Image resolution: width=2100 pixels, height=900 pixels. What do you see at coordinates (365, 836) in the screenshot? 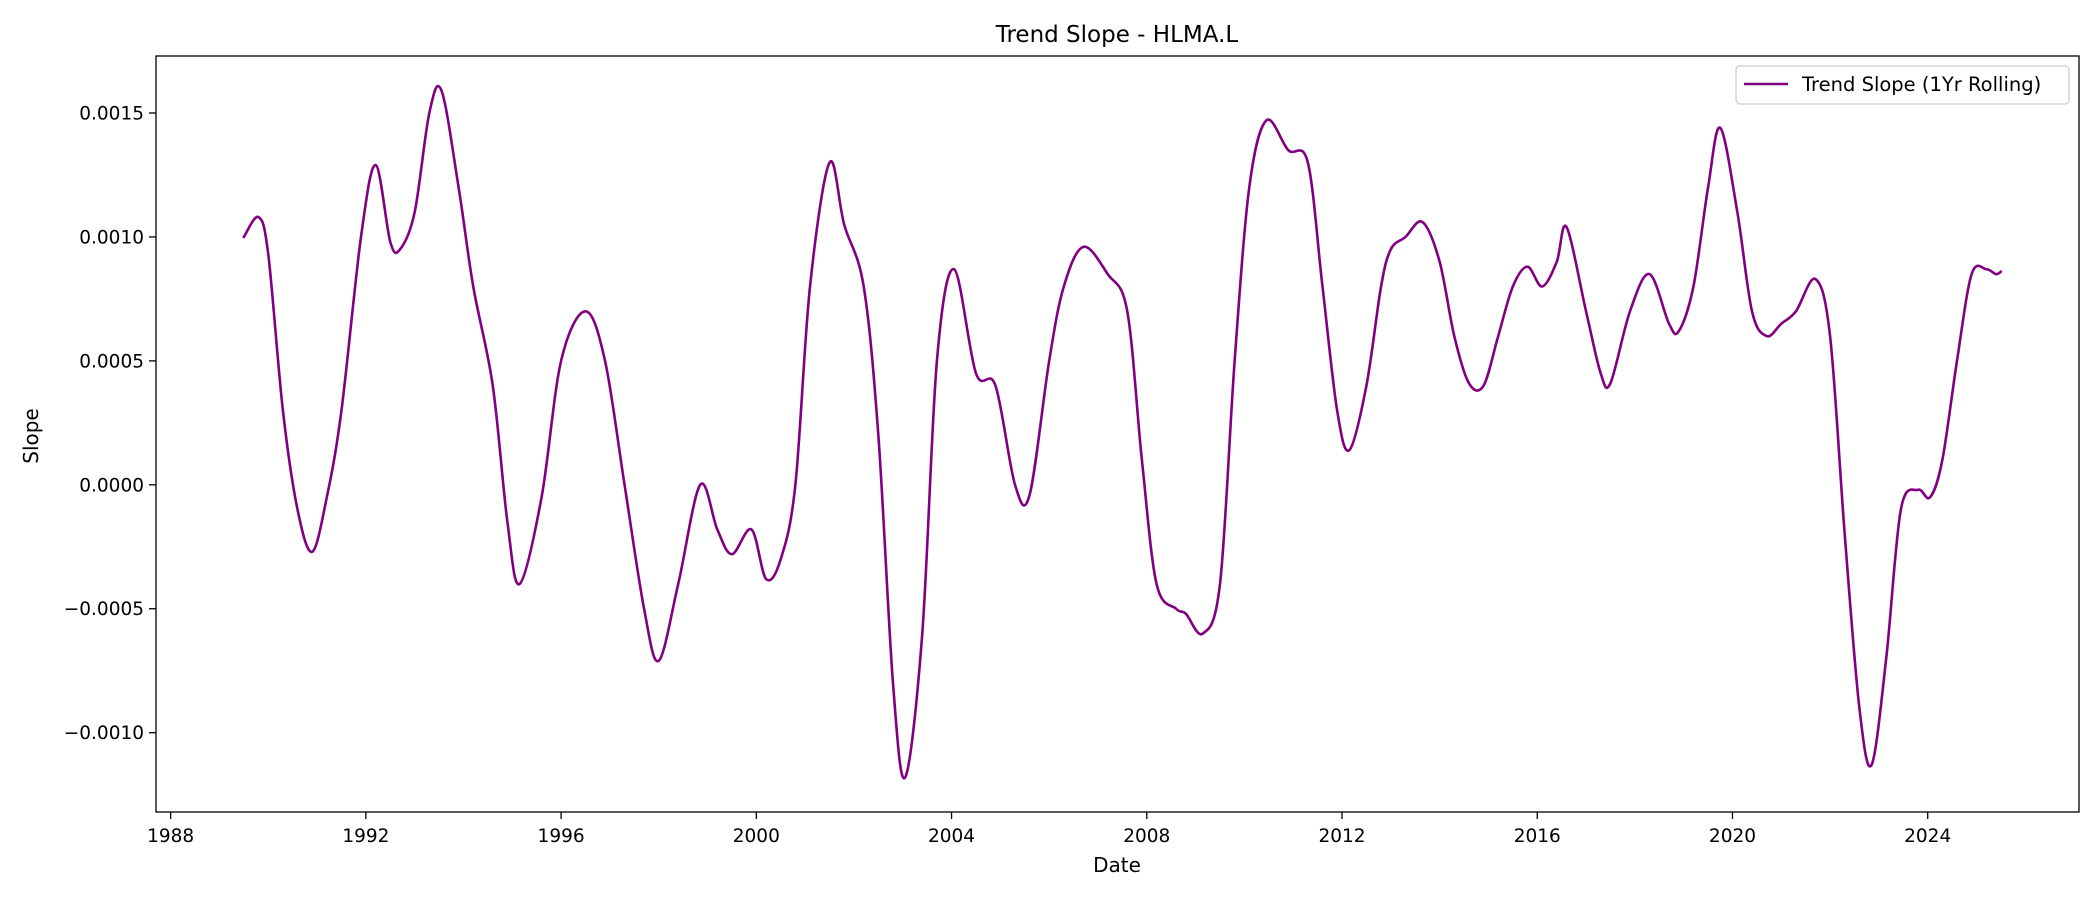
I see `x-tick-label: 1992` at bounding box center [365, 836].